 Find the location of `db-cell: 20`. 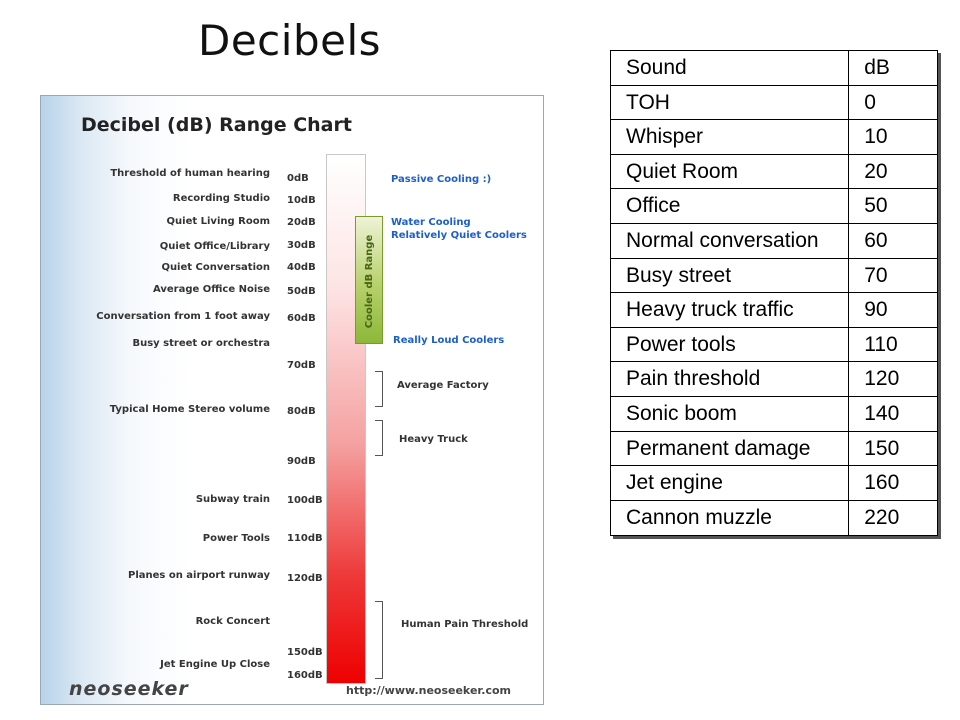

db-cell: 20 is located at coordinates (893, 171).